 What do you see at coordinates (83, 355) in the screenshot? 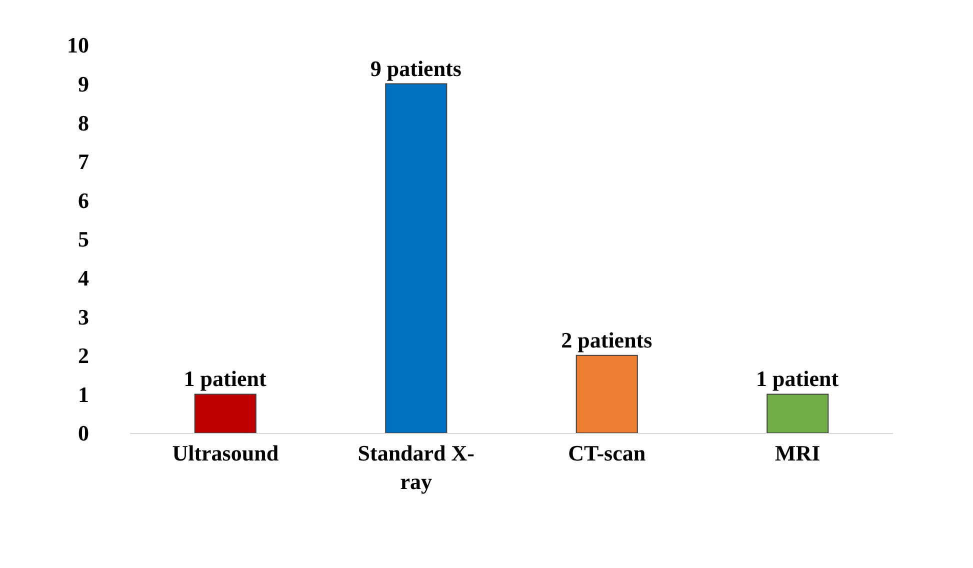
I see `y-tick-label: 2` at bounding box center [83, 355].